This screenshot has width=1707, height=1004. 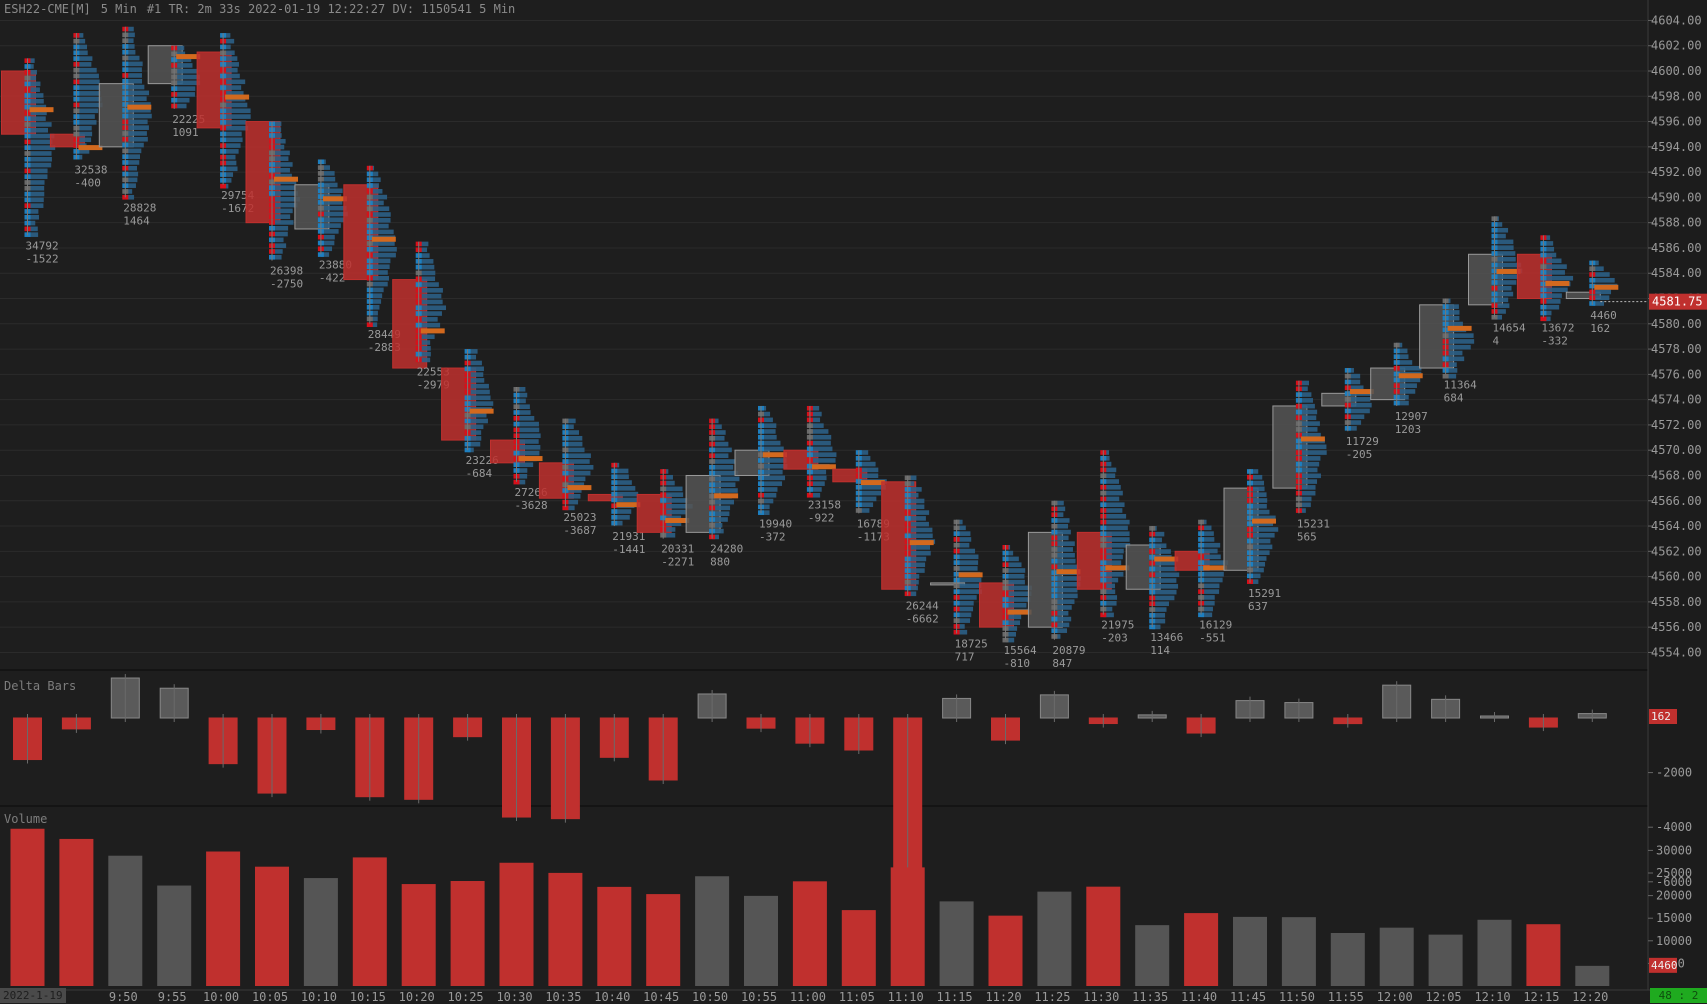 What do you see at coordinates (1492, 997) in the screenshot?
I see `time-axis-label: 12:10` at bounding box center [1492, 997].